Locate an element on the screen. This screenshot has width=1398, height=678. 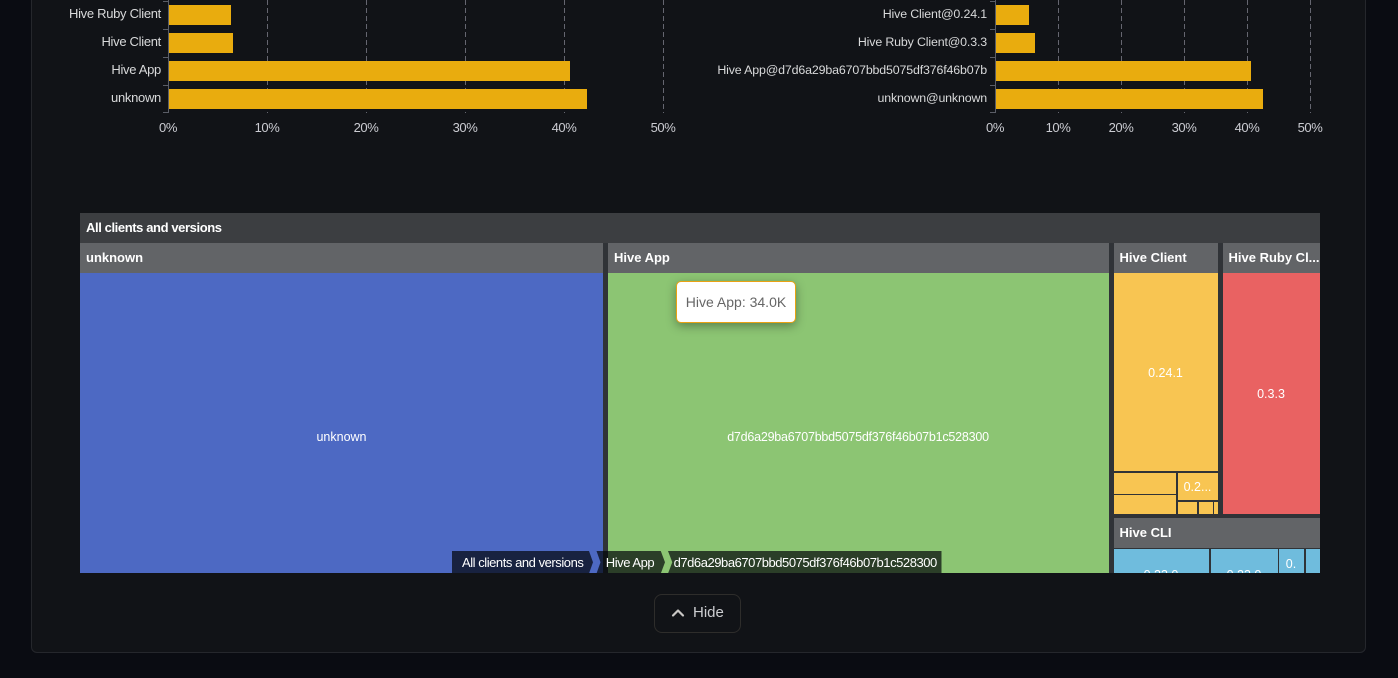
svg-text:d7d6a29ba6707bbd5075df376f46b0: d7d6a29ba6707bbd5075df376f46b07b1c528300 is located at coordinates (805, 562).